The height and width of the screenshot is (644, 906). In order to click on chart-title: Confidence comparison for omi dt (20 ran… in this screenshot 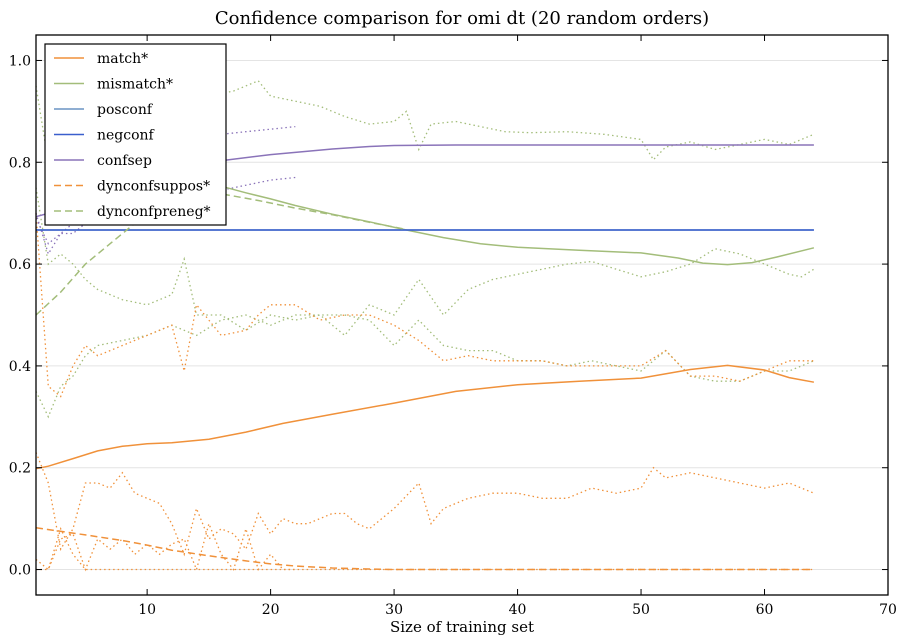, I will do `click(462, 18)`.